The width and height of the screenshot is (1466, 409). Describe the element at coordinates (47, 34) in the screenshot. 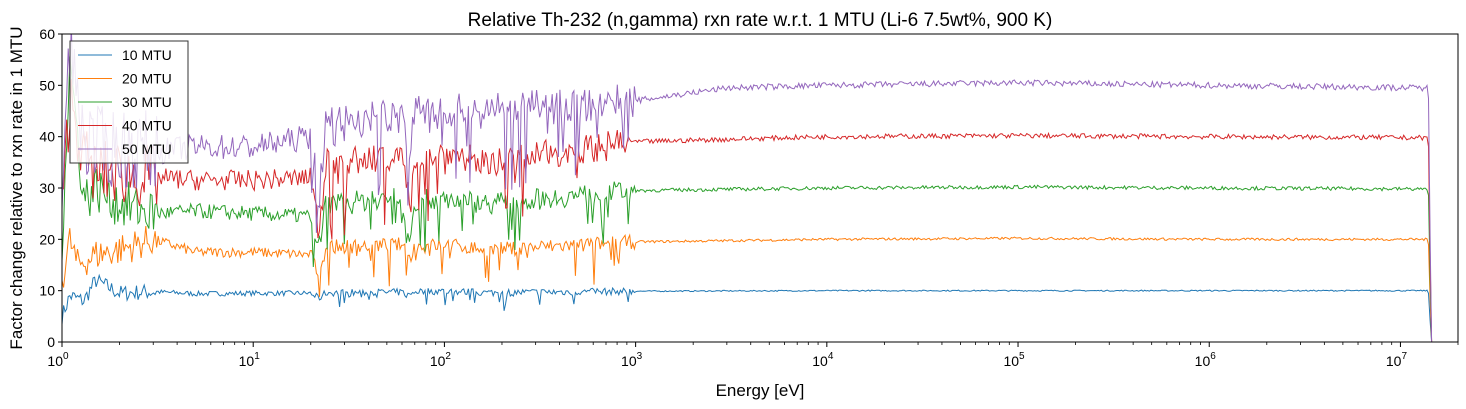

I see `y-tick-label: 60` at that location.